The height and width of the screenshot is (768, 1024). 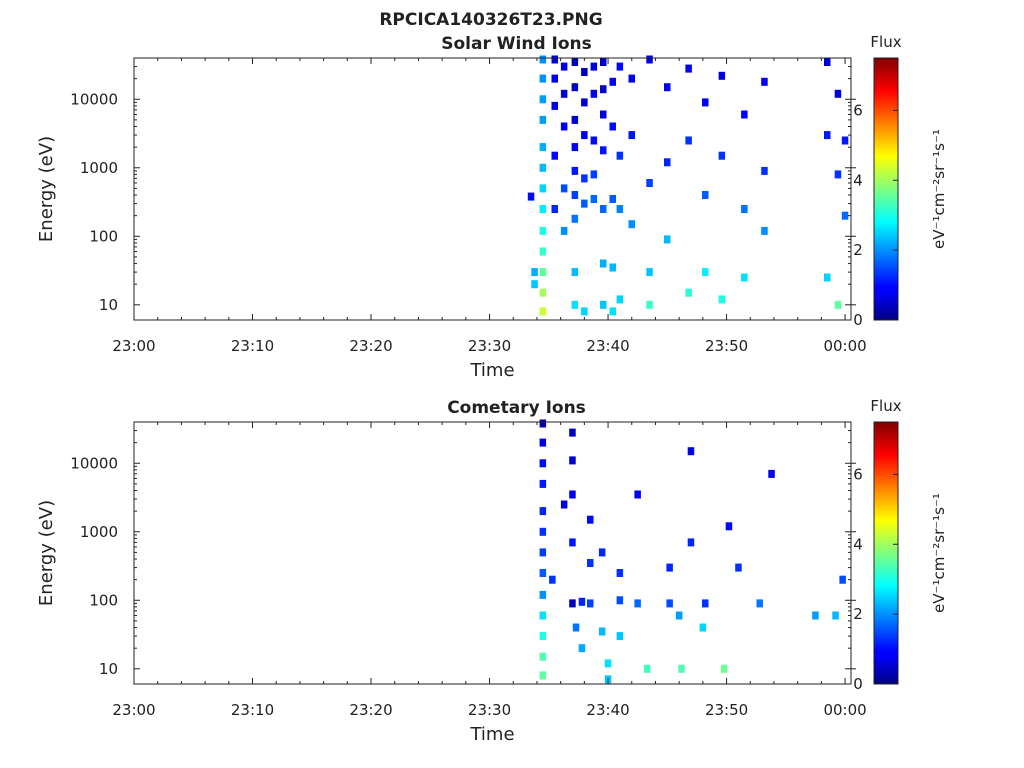 What do you see at coordinates (858, 614) in the screenshot?
I see `colorbar-tick-label: 2` at bounding box center [858, 614].